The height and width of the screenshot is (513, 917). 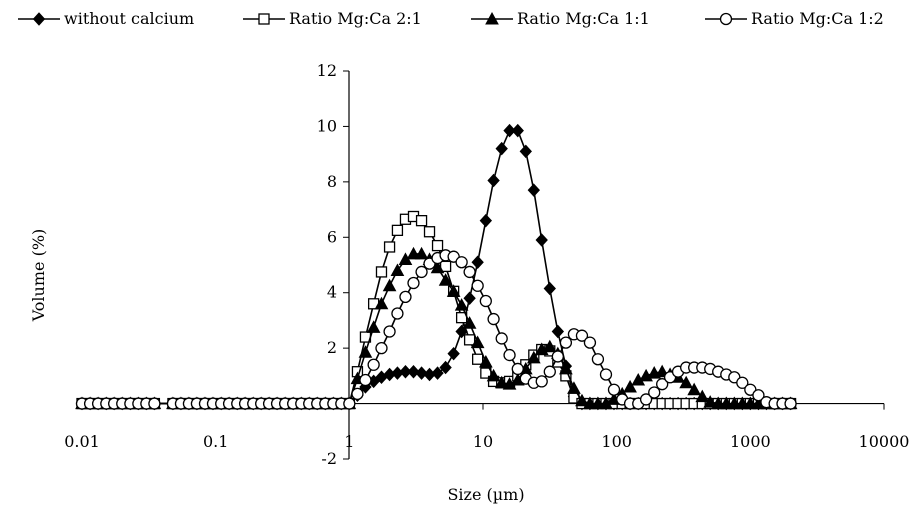 What do you see at coordinates (332, 236) in the screenshot?
I see `y-tick-label: 6` at bounding box center [332, 236].